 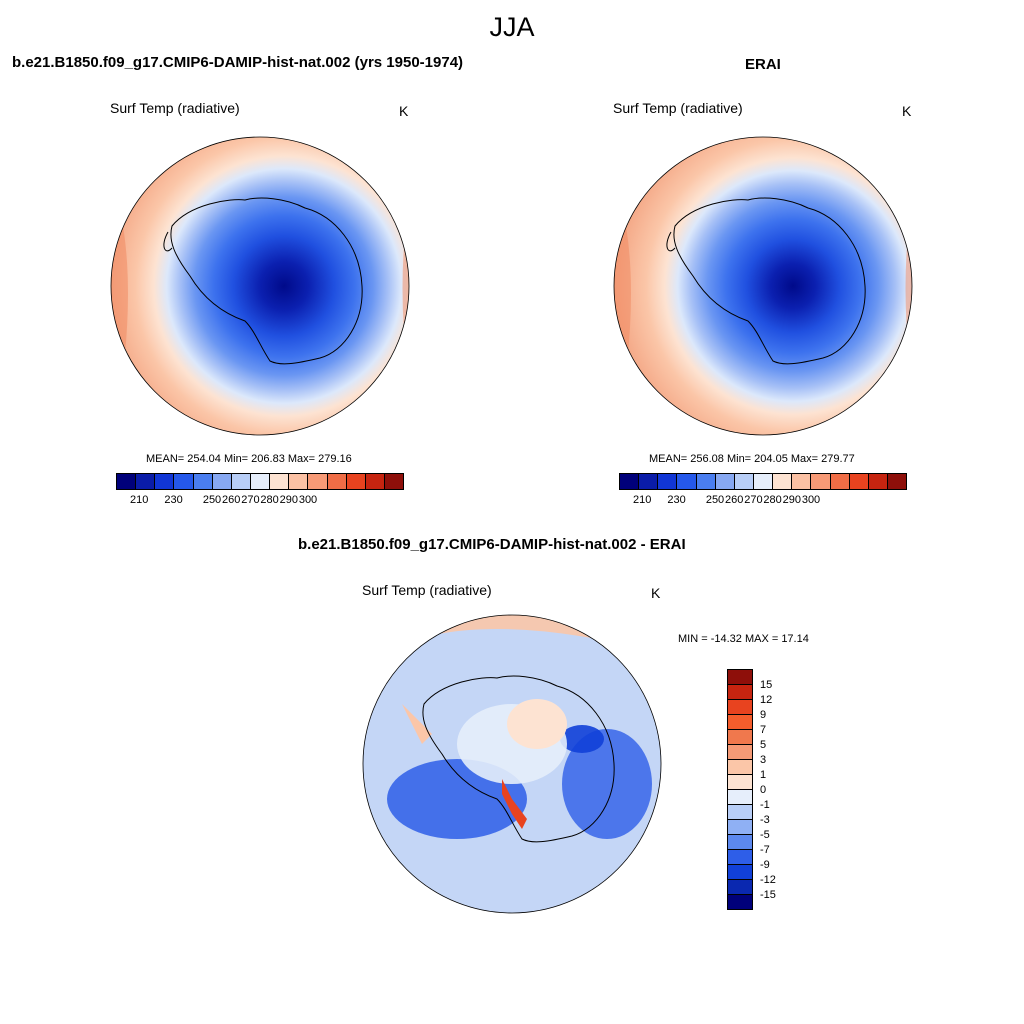 What do you see at coordinates (260, 286) in the screenshot?
I see `map-model-surface-temperature` at bounding box center [260, 286].